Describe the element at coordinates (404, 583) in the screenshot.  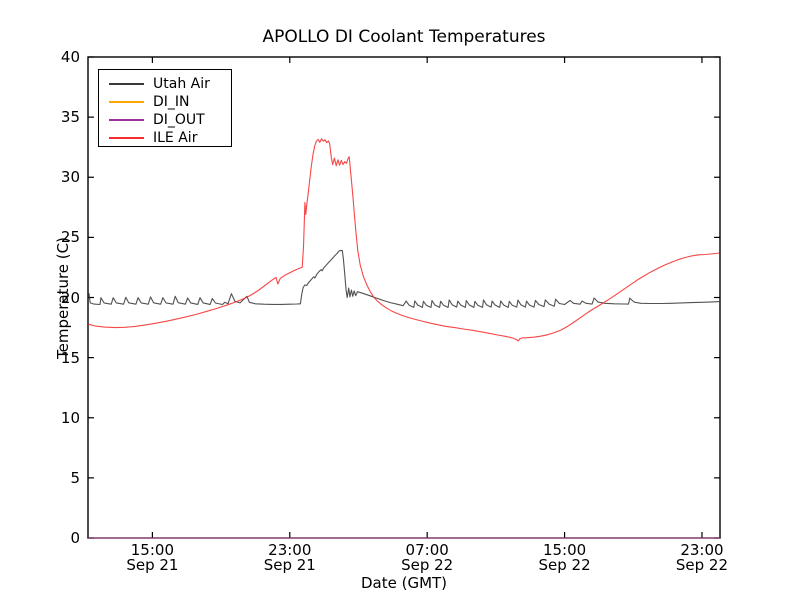
I see `x-axis-label: Date (GMT)` at that location.